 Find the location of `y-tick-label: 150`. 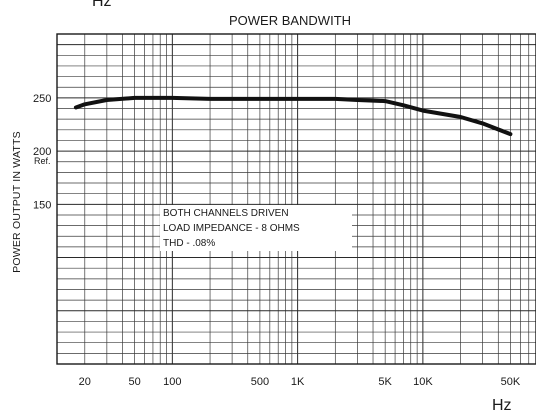

y-tick-label: 150 is located at coordinates (42, 205).